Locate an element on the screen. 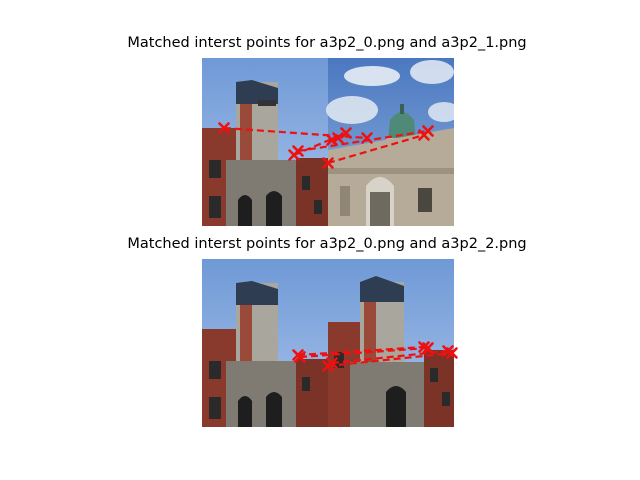 Image resolution: width=640 pixels, height=480 pixels. image-a3p2_0-bottom is located at coordinates (265, 343).